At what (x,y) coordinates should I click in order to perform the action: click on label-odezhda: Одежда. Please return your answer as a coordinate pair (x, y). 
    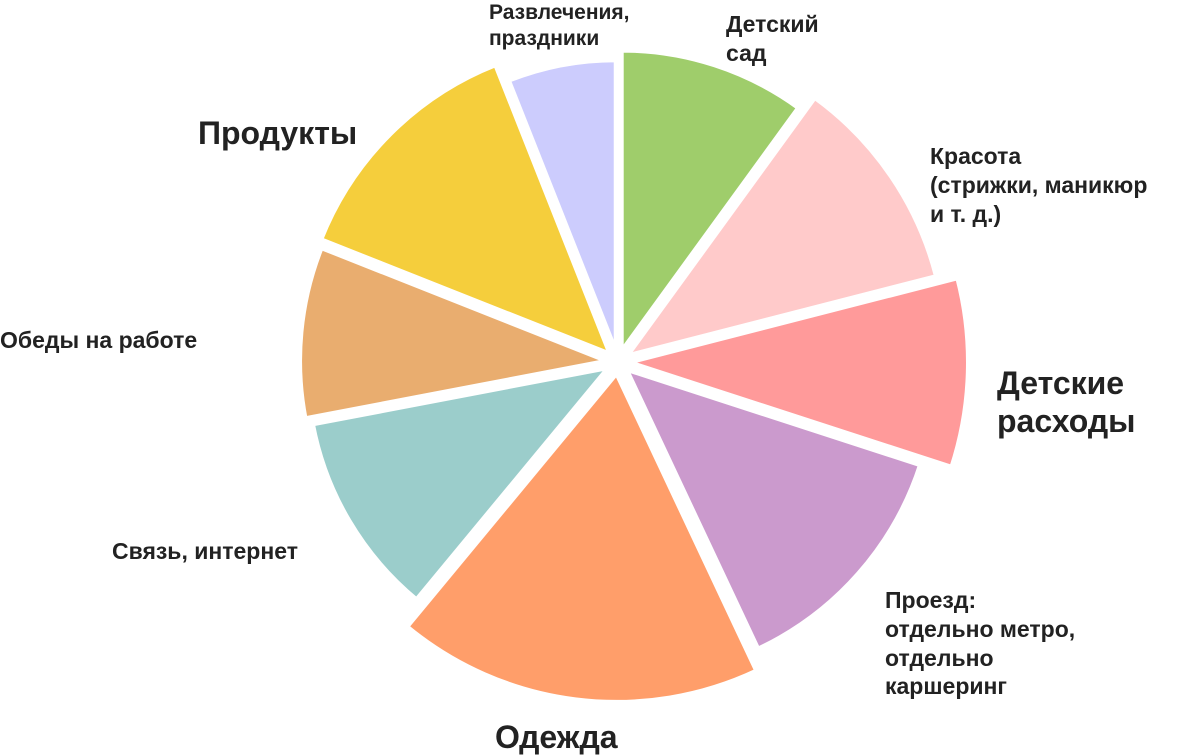
    Looking at the image, I should click on (556, 737).